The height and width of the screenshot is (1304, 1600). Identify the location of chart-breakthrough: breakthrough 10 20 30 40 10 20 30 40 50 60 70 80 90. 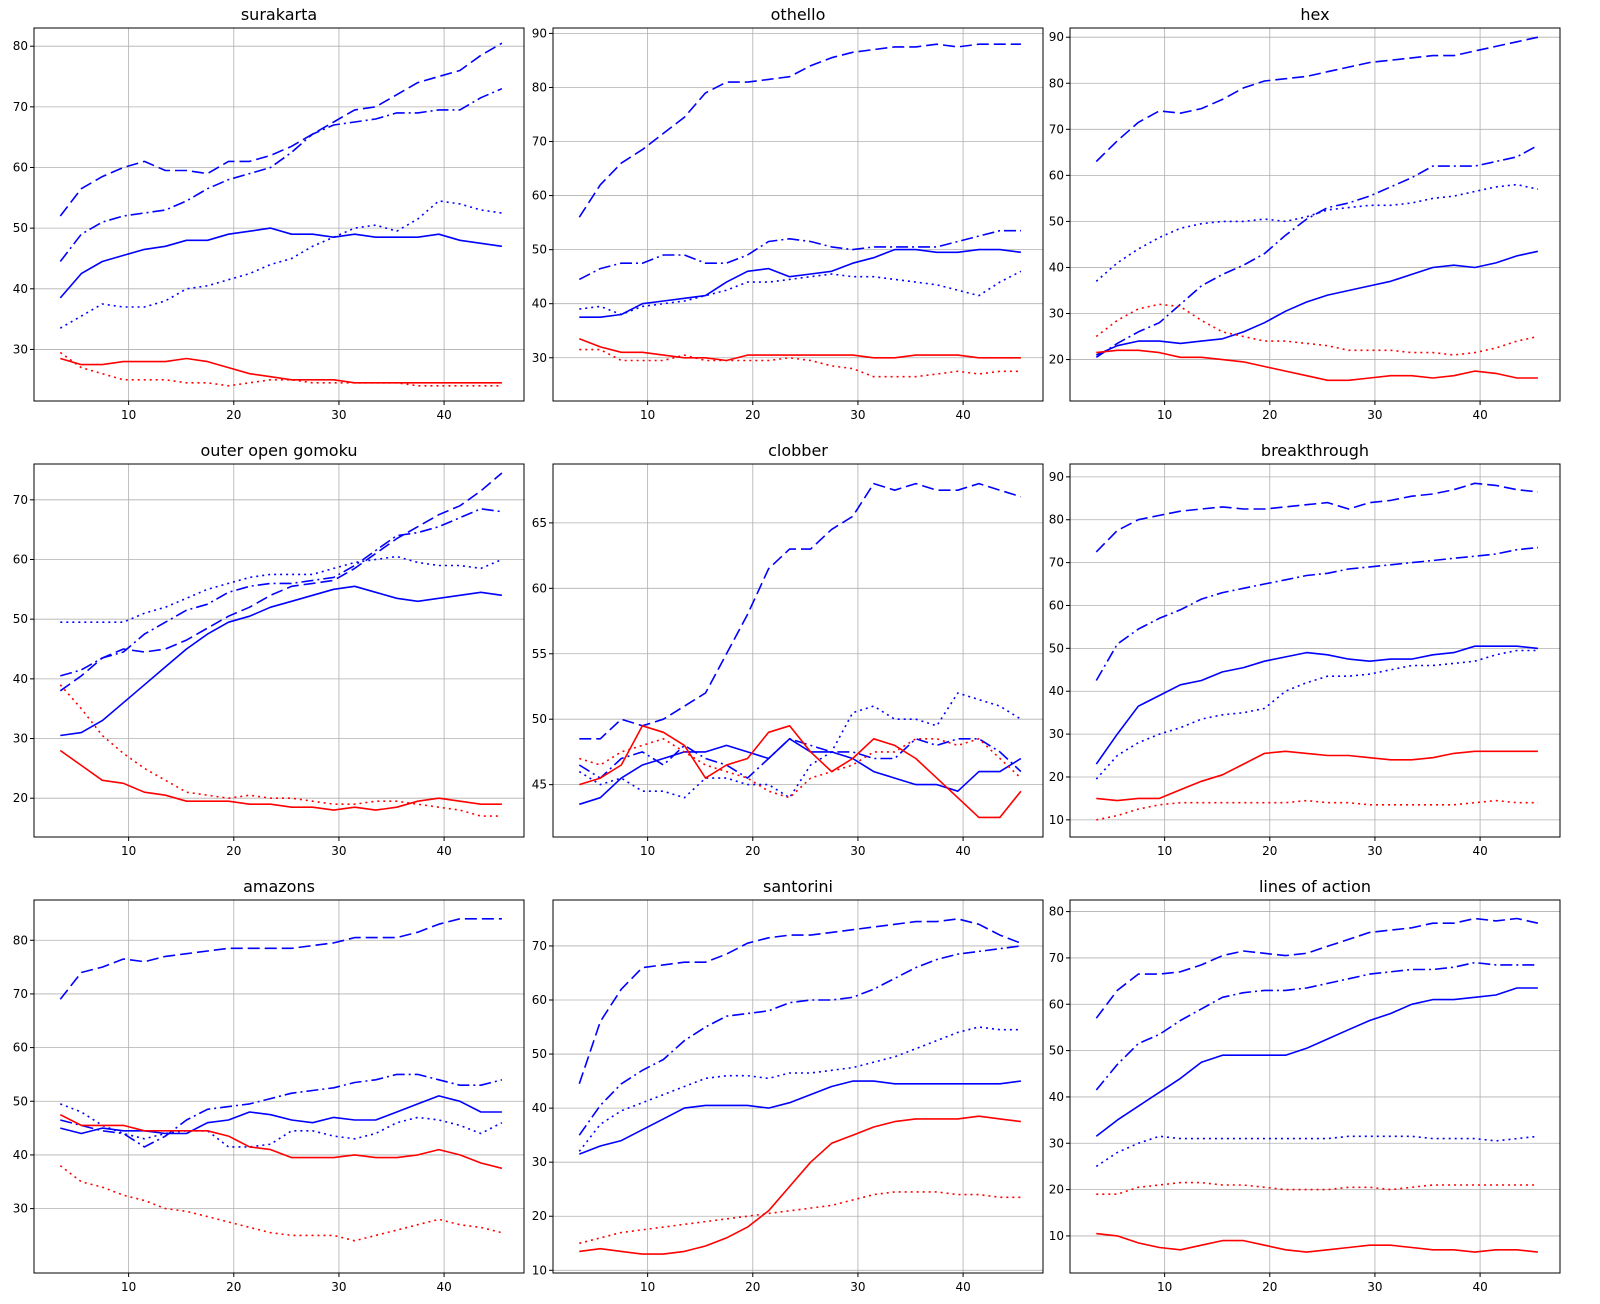
(1305, 649).